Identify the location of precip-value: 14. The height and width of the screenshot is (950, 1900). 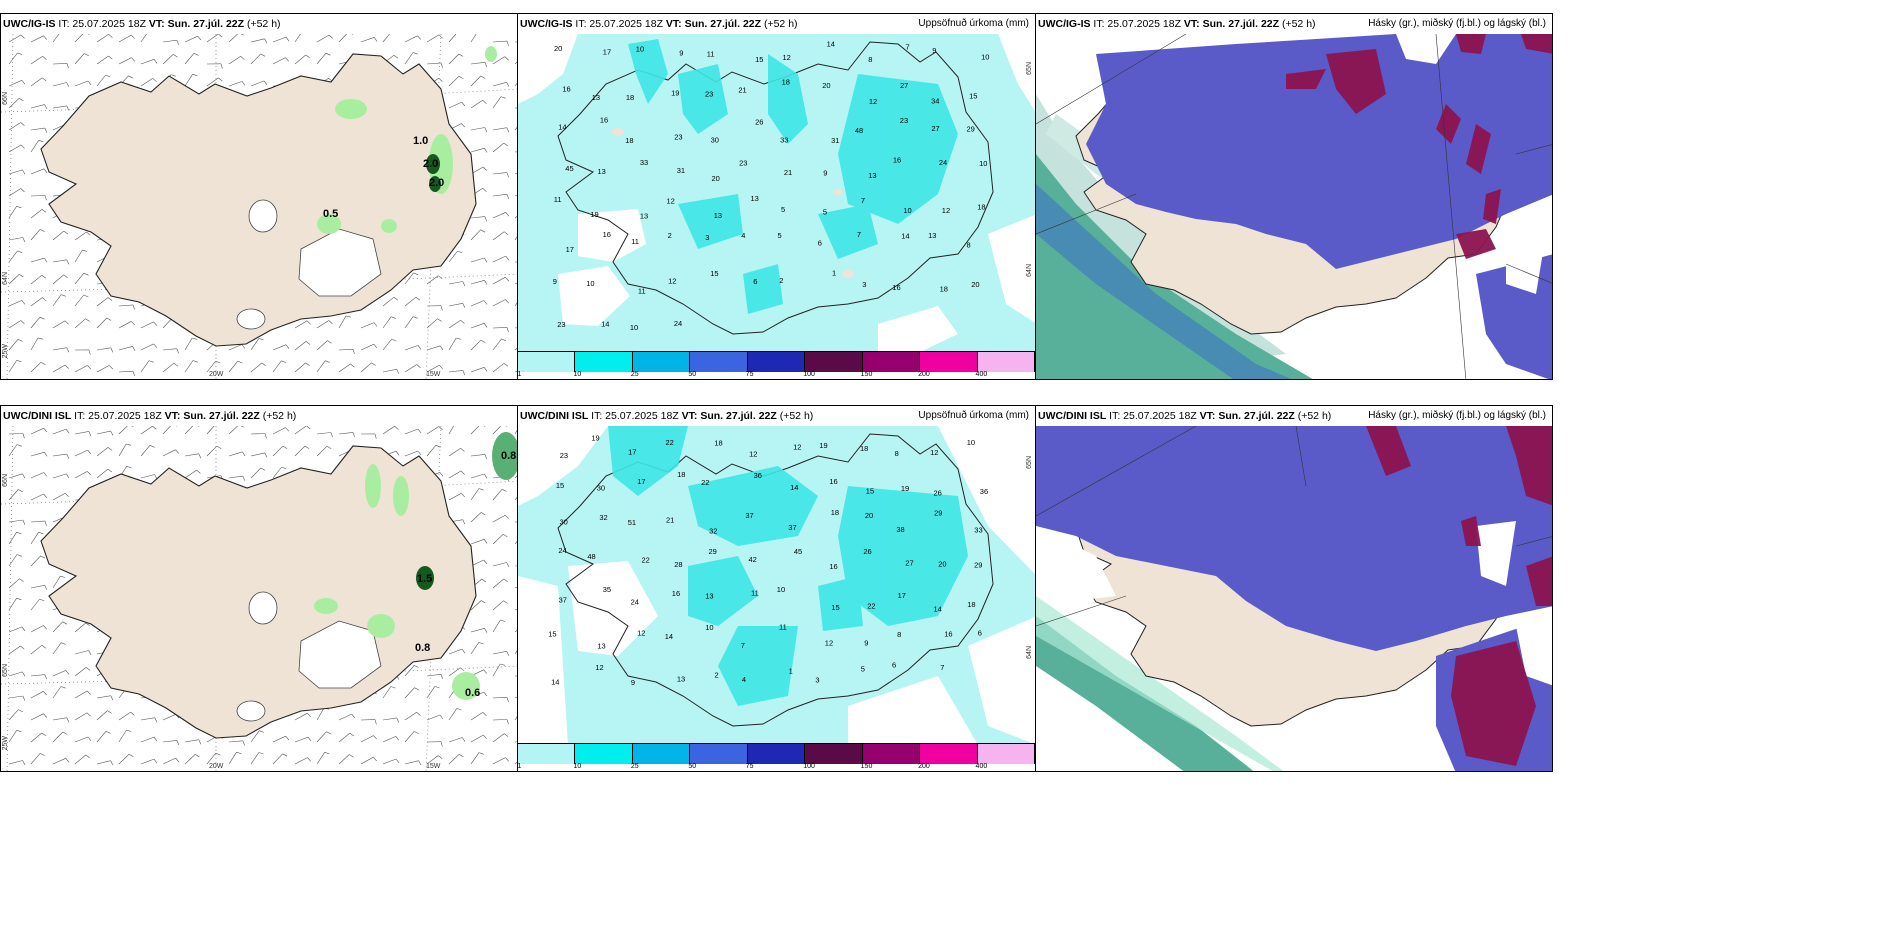
(794, 487).